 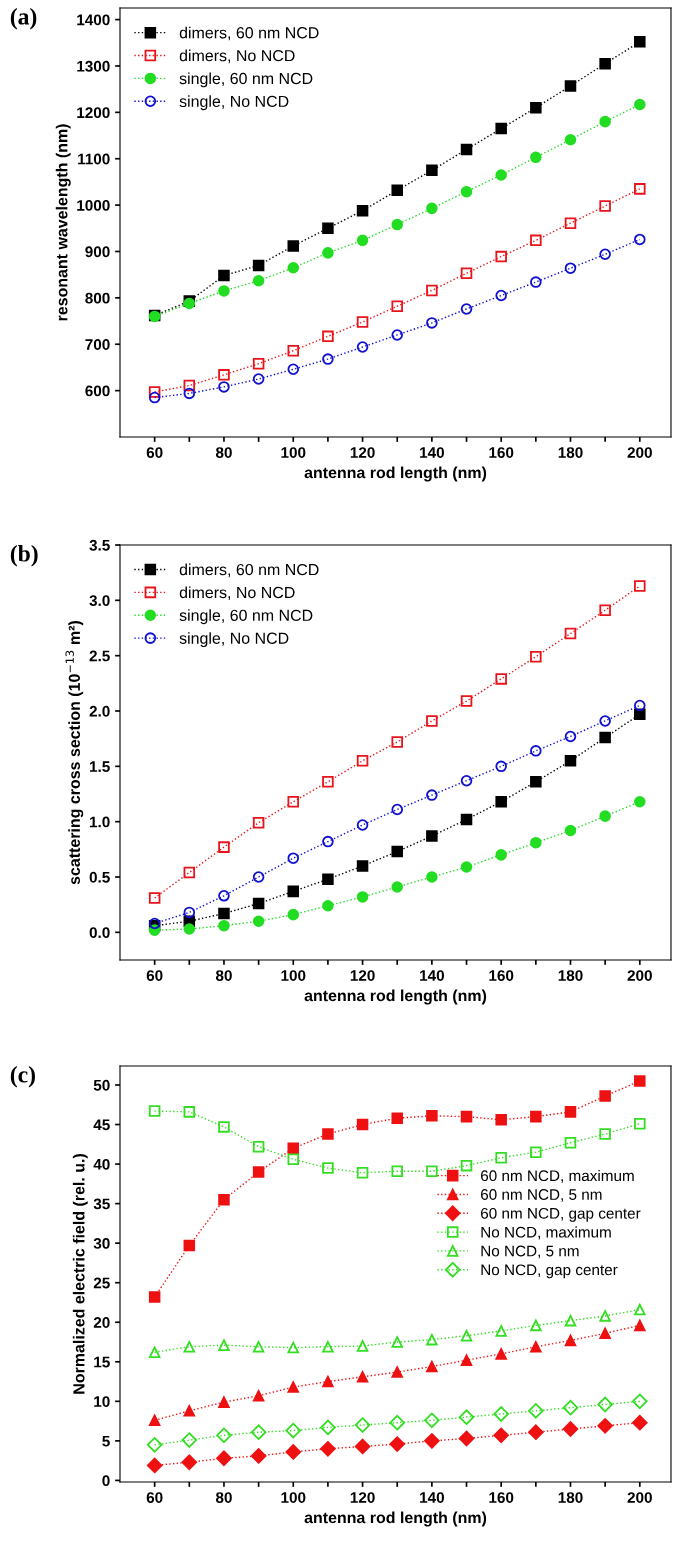 What do you see at coordinates (94, 159) in the screenshot?
I see `y-tick-label: 1100` at bounding box center [94, 159].